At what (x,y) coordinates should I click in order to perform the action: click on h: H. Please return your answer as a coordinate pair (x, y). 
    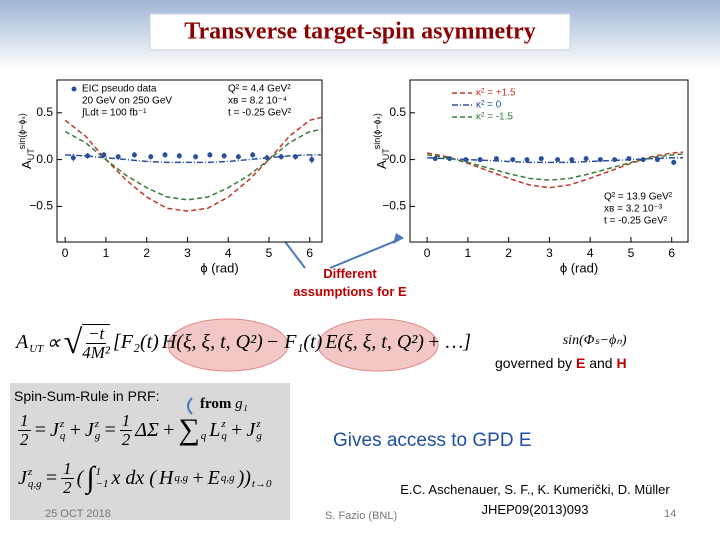
    Looking at the image, I should click on (621, 363).